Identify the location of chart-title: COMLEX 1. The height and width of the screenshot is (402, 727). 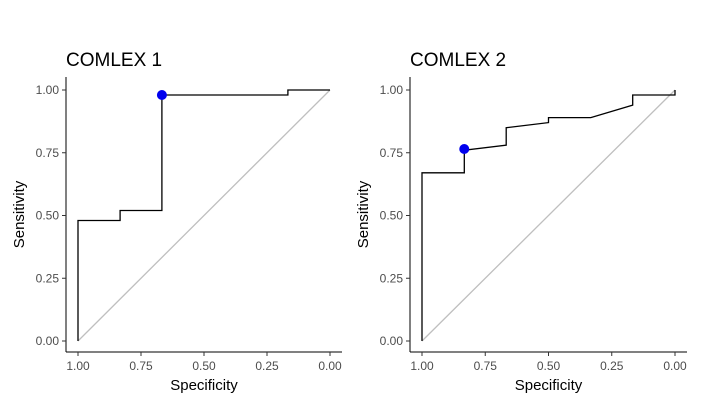
(114, 60).